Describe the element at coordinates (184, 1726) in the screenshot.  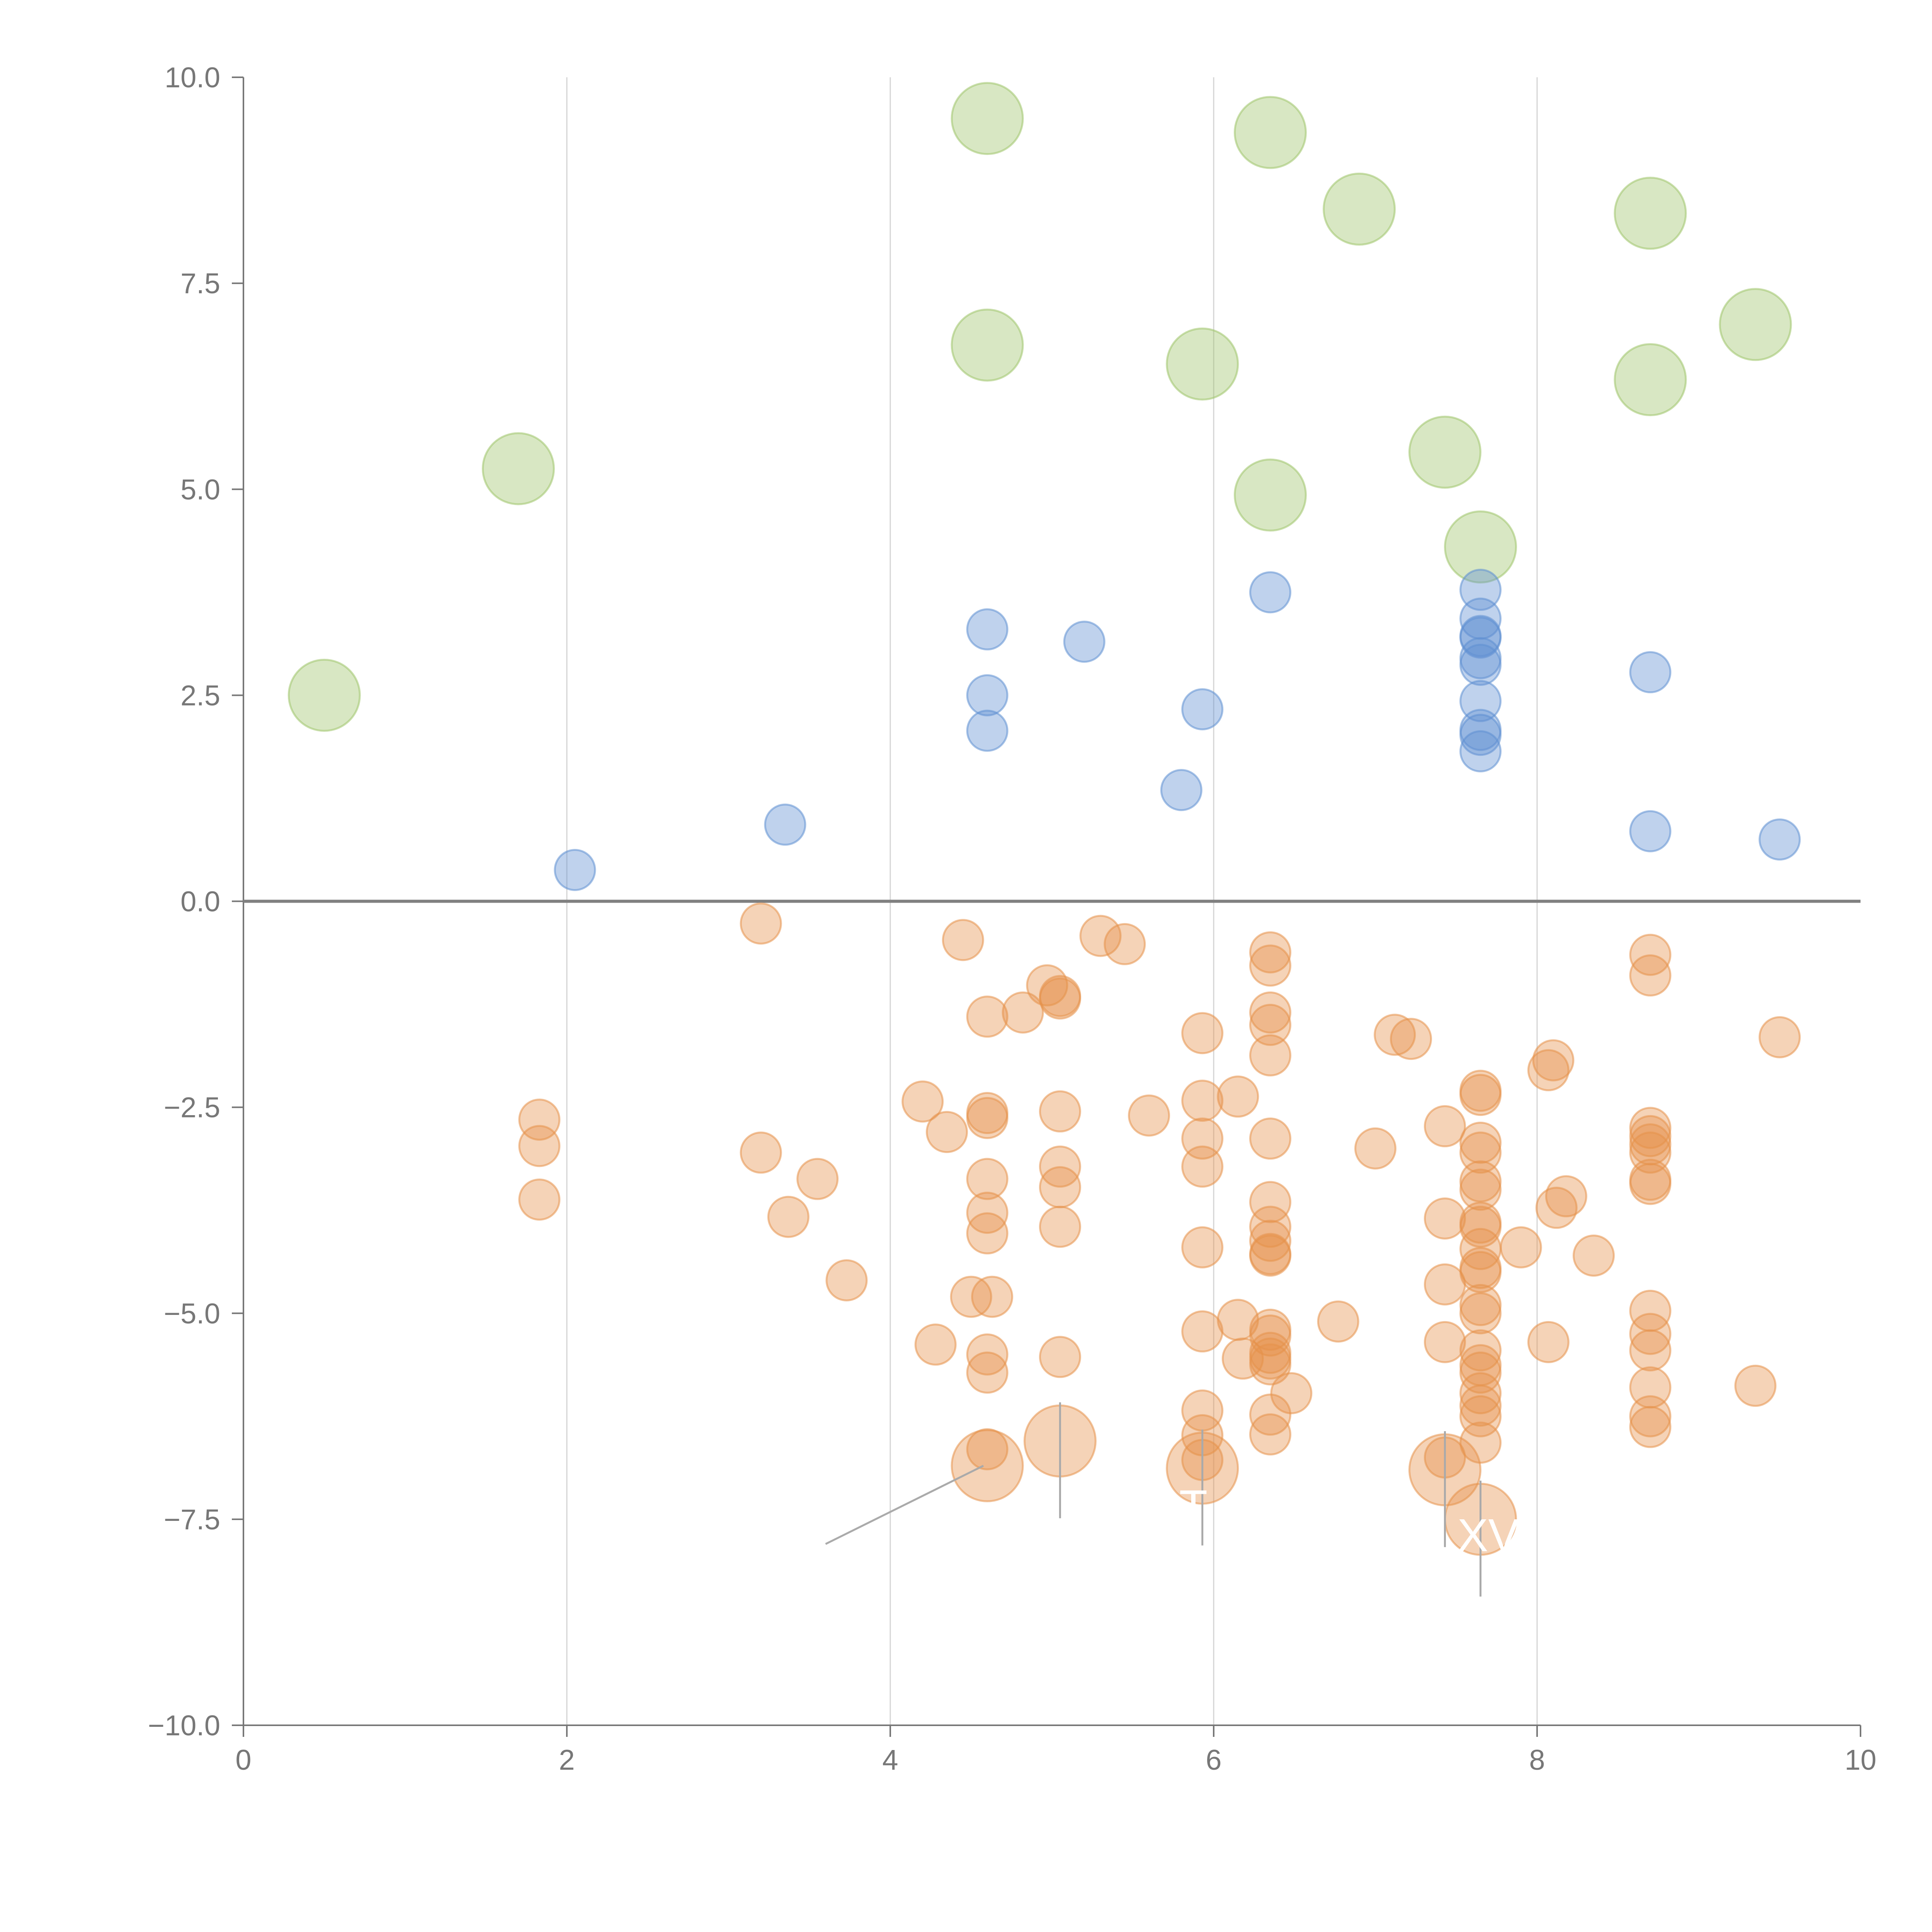
I see `y-tick-label: −10.0` at that location.